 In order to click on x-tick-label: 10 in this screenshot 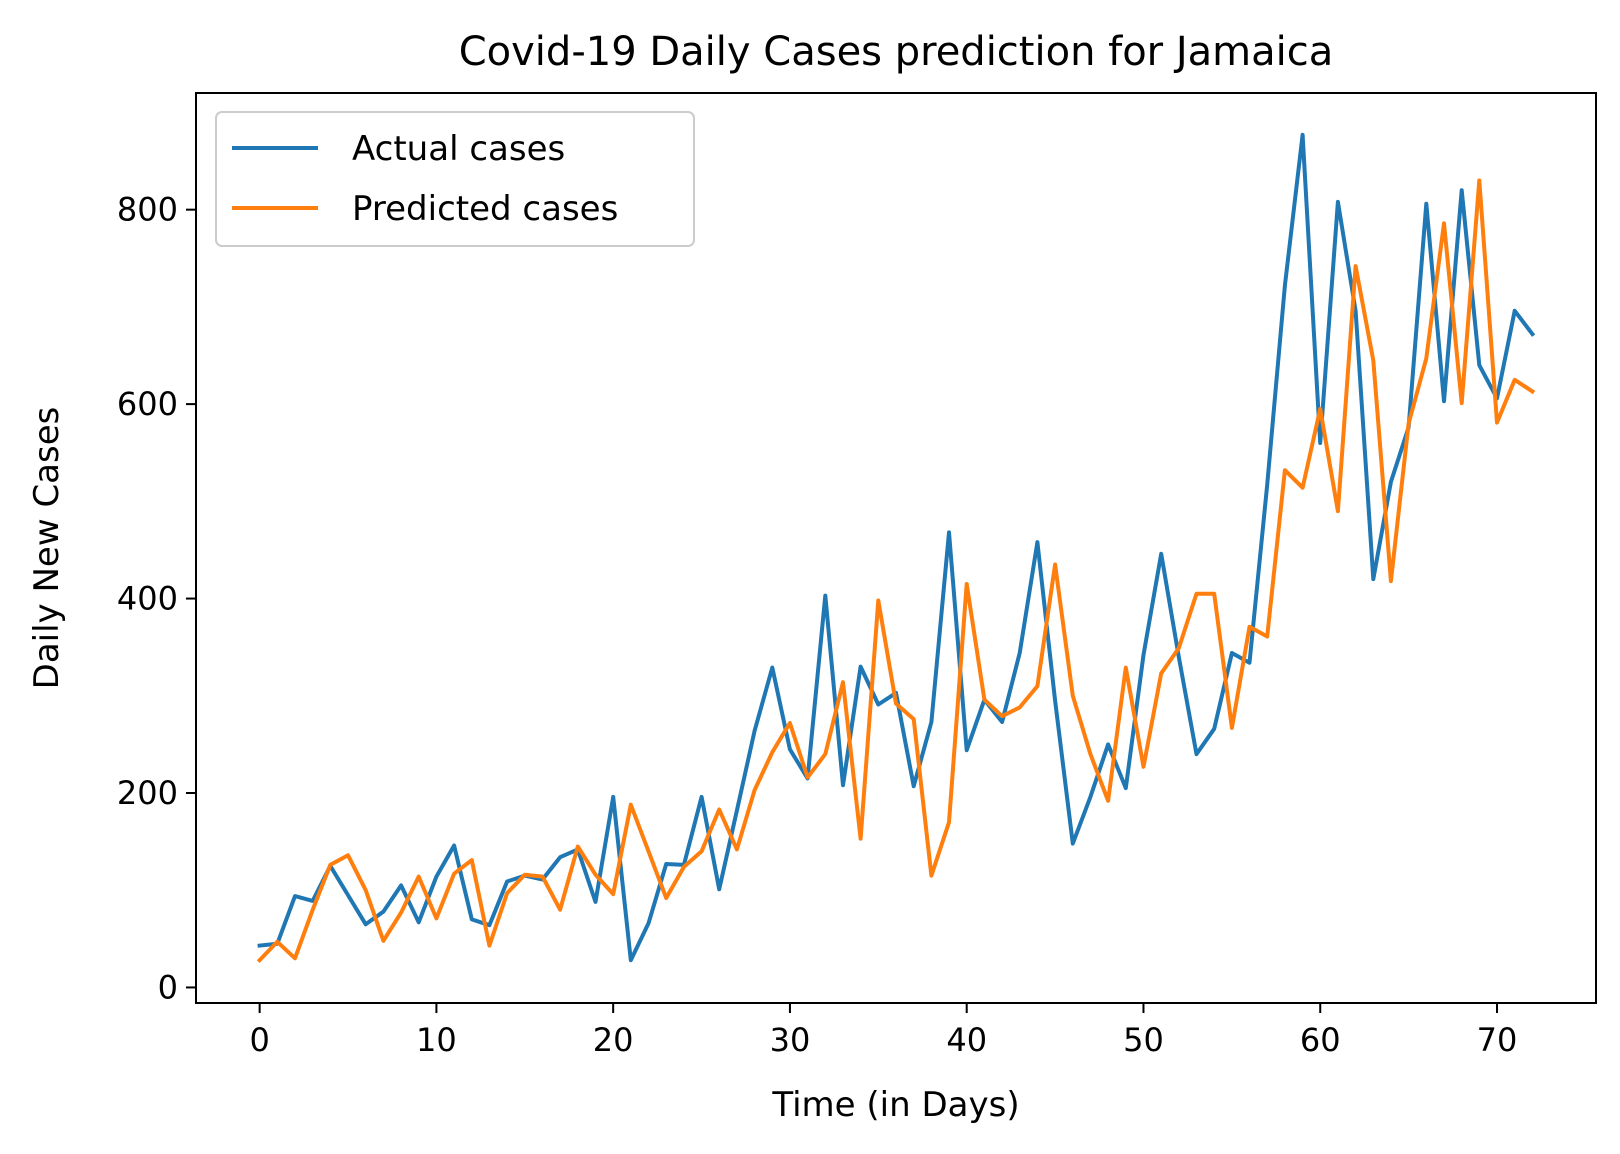, I will do `click(436, 1040)`.